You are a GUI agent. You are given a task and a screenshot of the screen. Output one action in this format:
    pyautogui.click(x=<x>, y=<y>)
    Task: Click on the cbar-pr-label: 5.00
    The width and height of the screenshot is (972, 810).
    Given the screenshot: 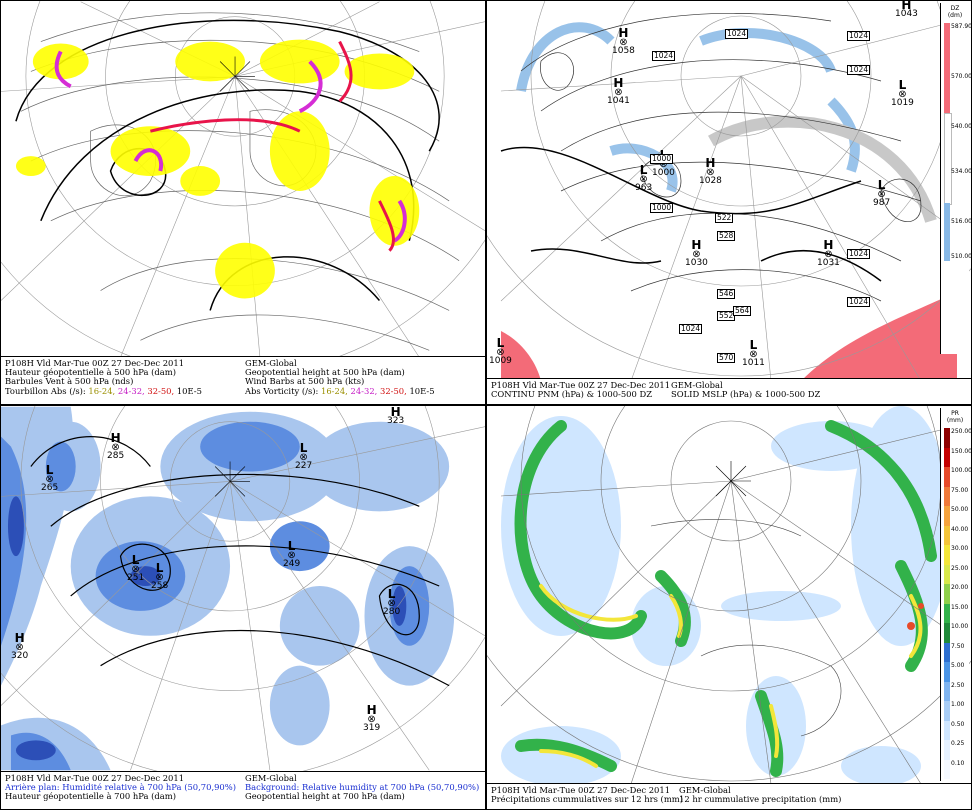 What is the action you would take?
    pyautogui.click(x=958, y=665)
    